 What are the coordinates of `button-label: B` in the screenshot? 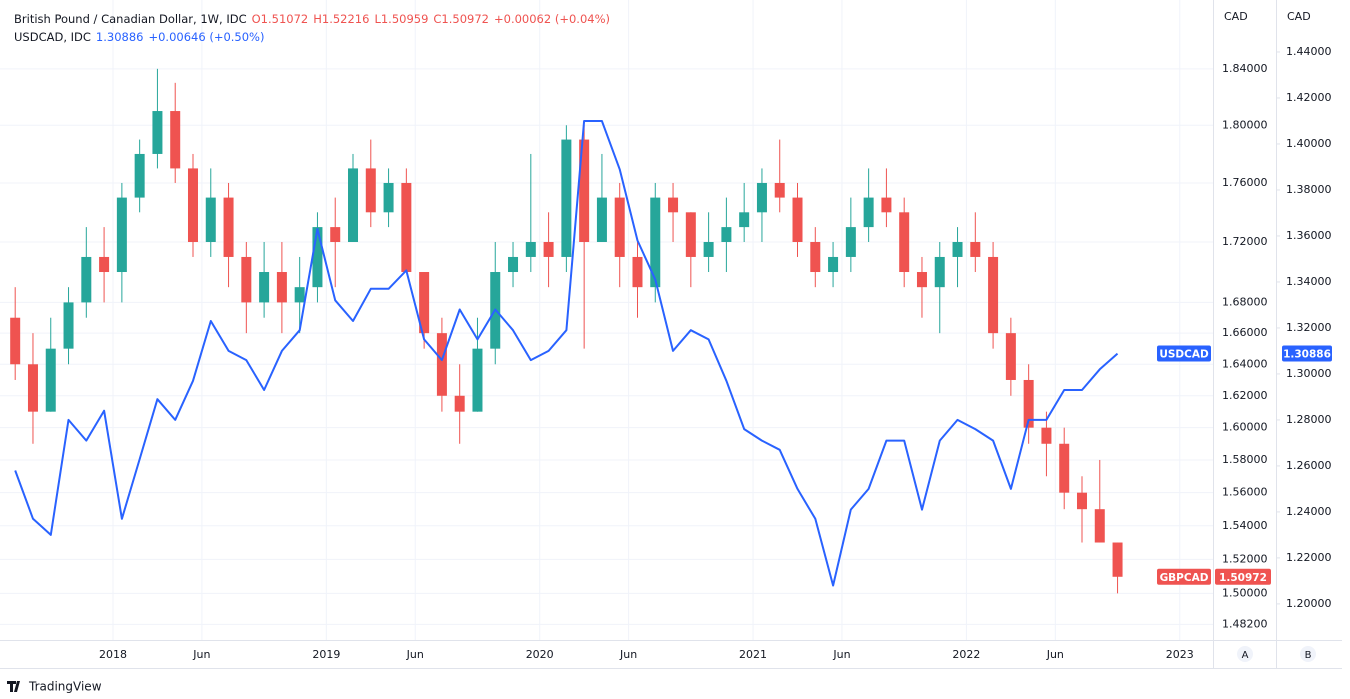 It's located at (1308, 655).